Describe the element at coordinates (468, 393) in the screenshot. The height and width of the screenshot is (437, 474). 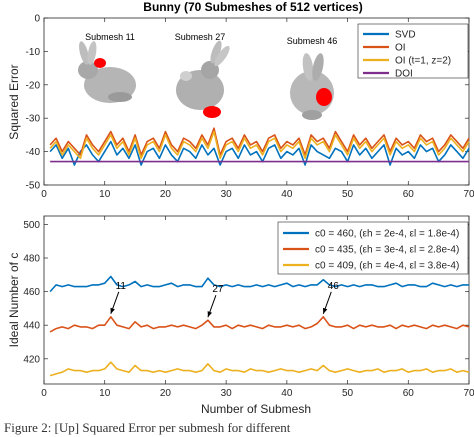
I see `bottom-x-tick-label: 70` at that location.